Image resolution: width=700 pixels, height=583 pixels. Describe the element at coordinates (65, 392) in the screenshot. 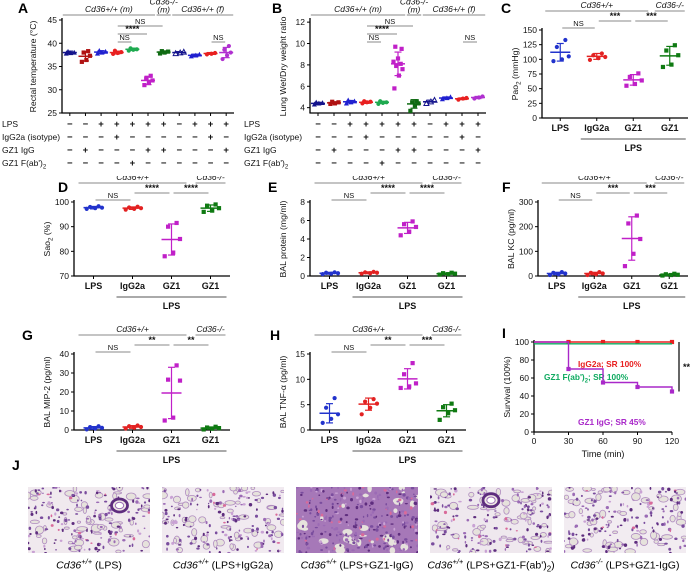

I see `svg-text: 20` at that location.